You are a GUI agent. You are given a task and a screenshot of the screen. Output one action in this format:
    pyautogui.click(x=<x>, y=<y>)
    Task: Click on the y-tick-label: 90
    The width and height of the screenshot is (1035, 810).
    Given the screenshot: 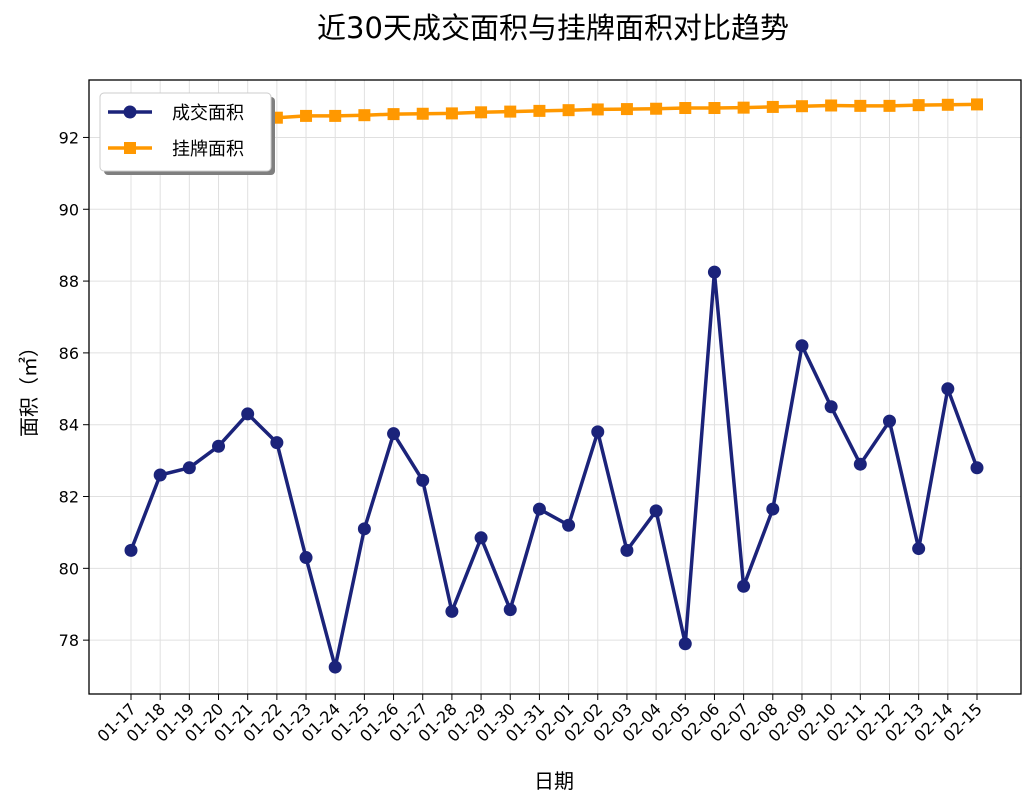 What is the action you would take?
    pyautogui.click(x=69, y=209)
    